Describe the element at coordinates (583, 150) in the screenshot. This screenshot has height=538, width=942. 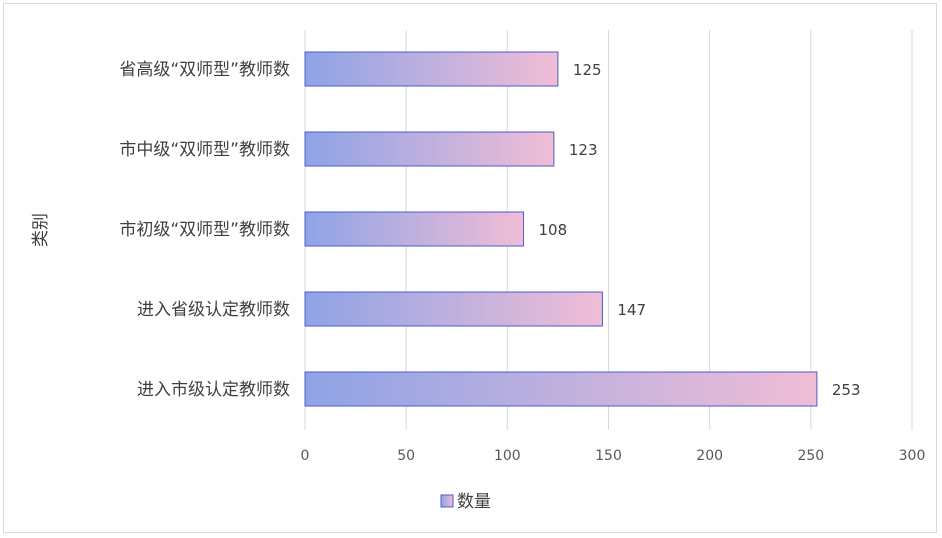
I see `data-label: 123` at that location.